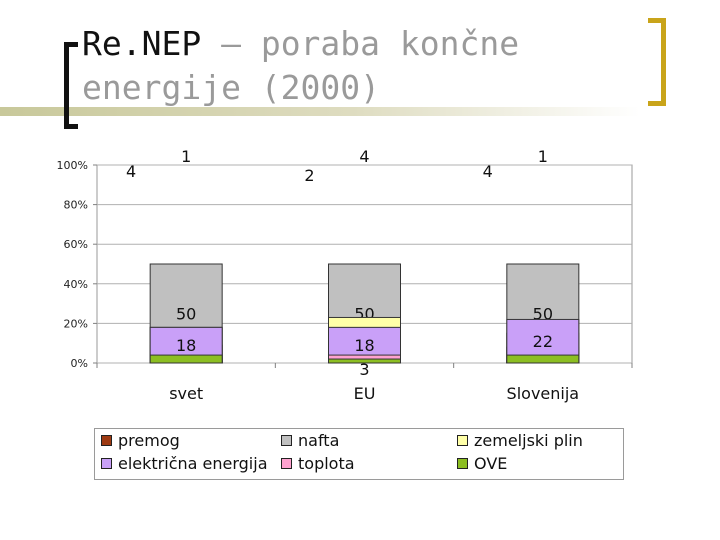 Image resolution: width=720 pixels, height=540 pixels. I want to click on y-tick-label: 60%, so click(76, 244).